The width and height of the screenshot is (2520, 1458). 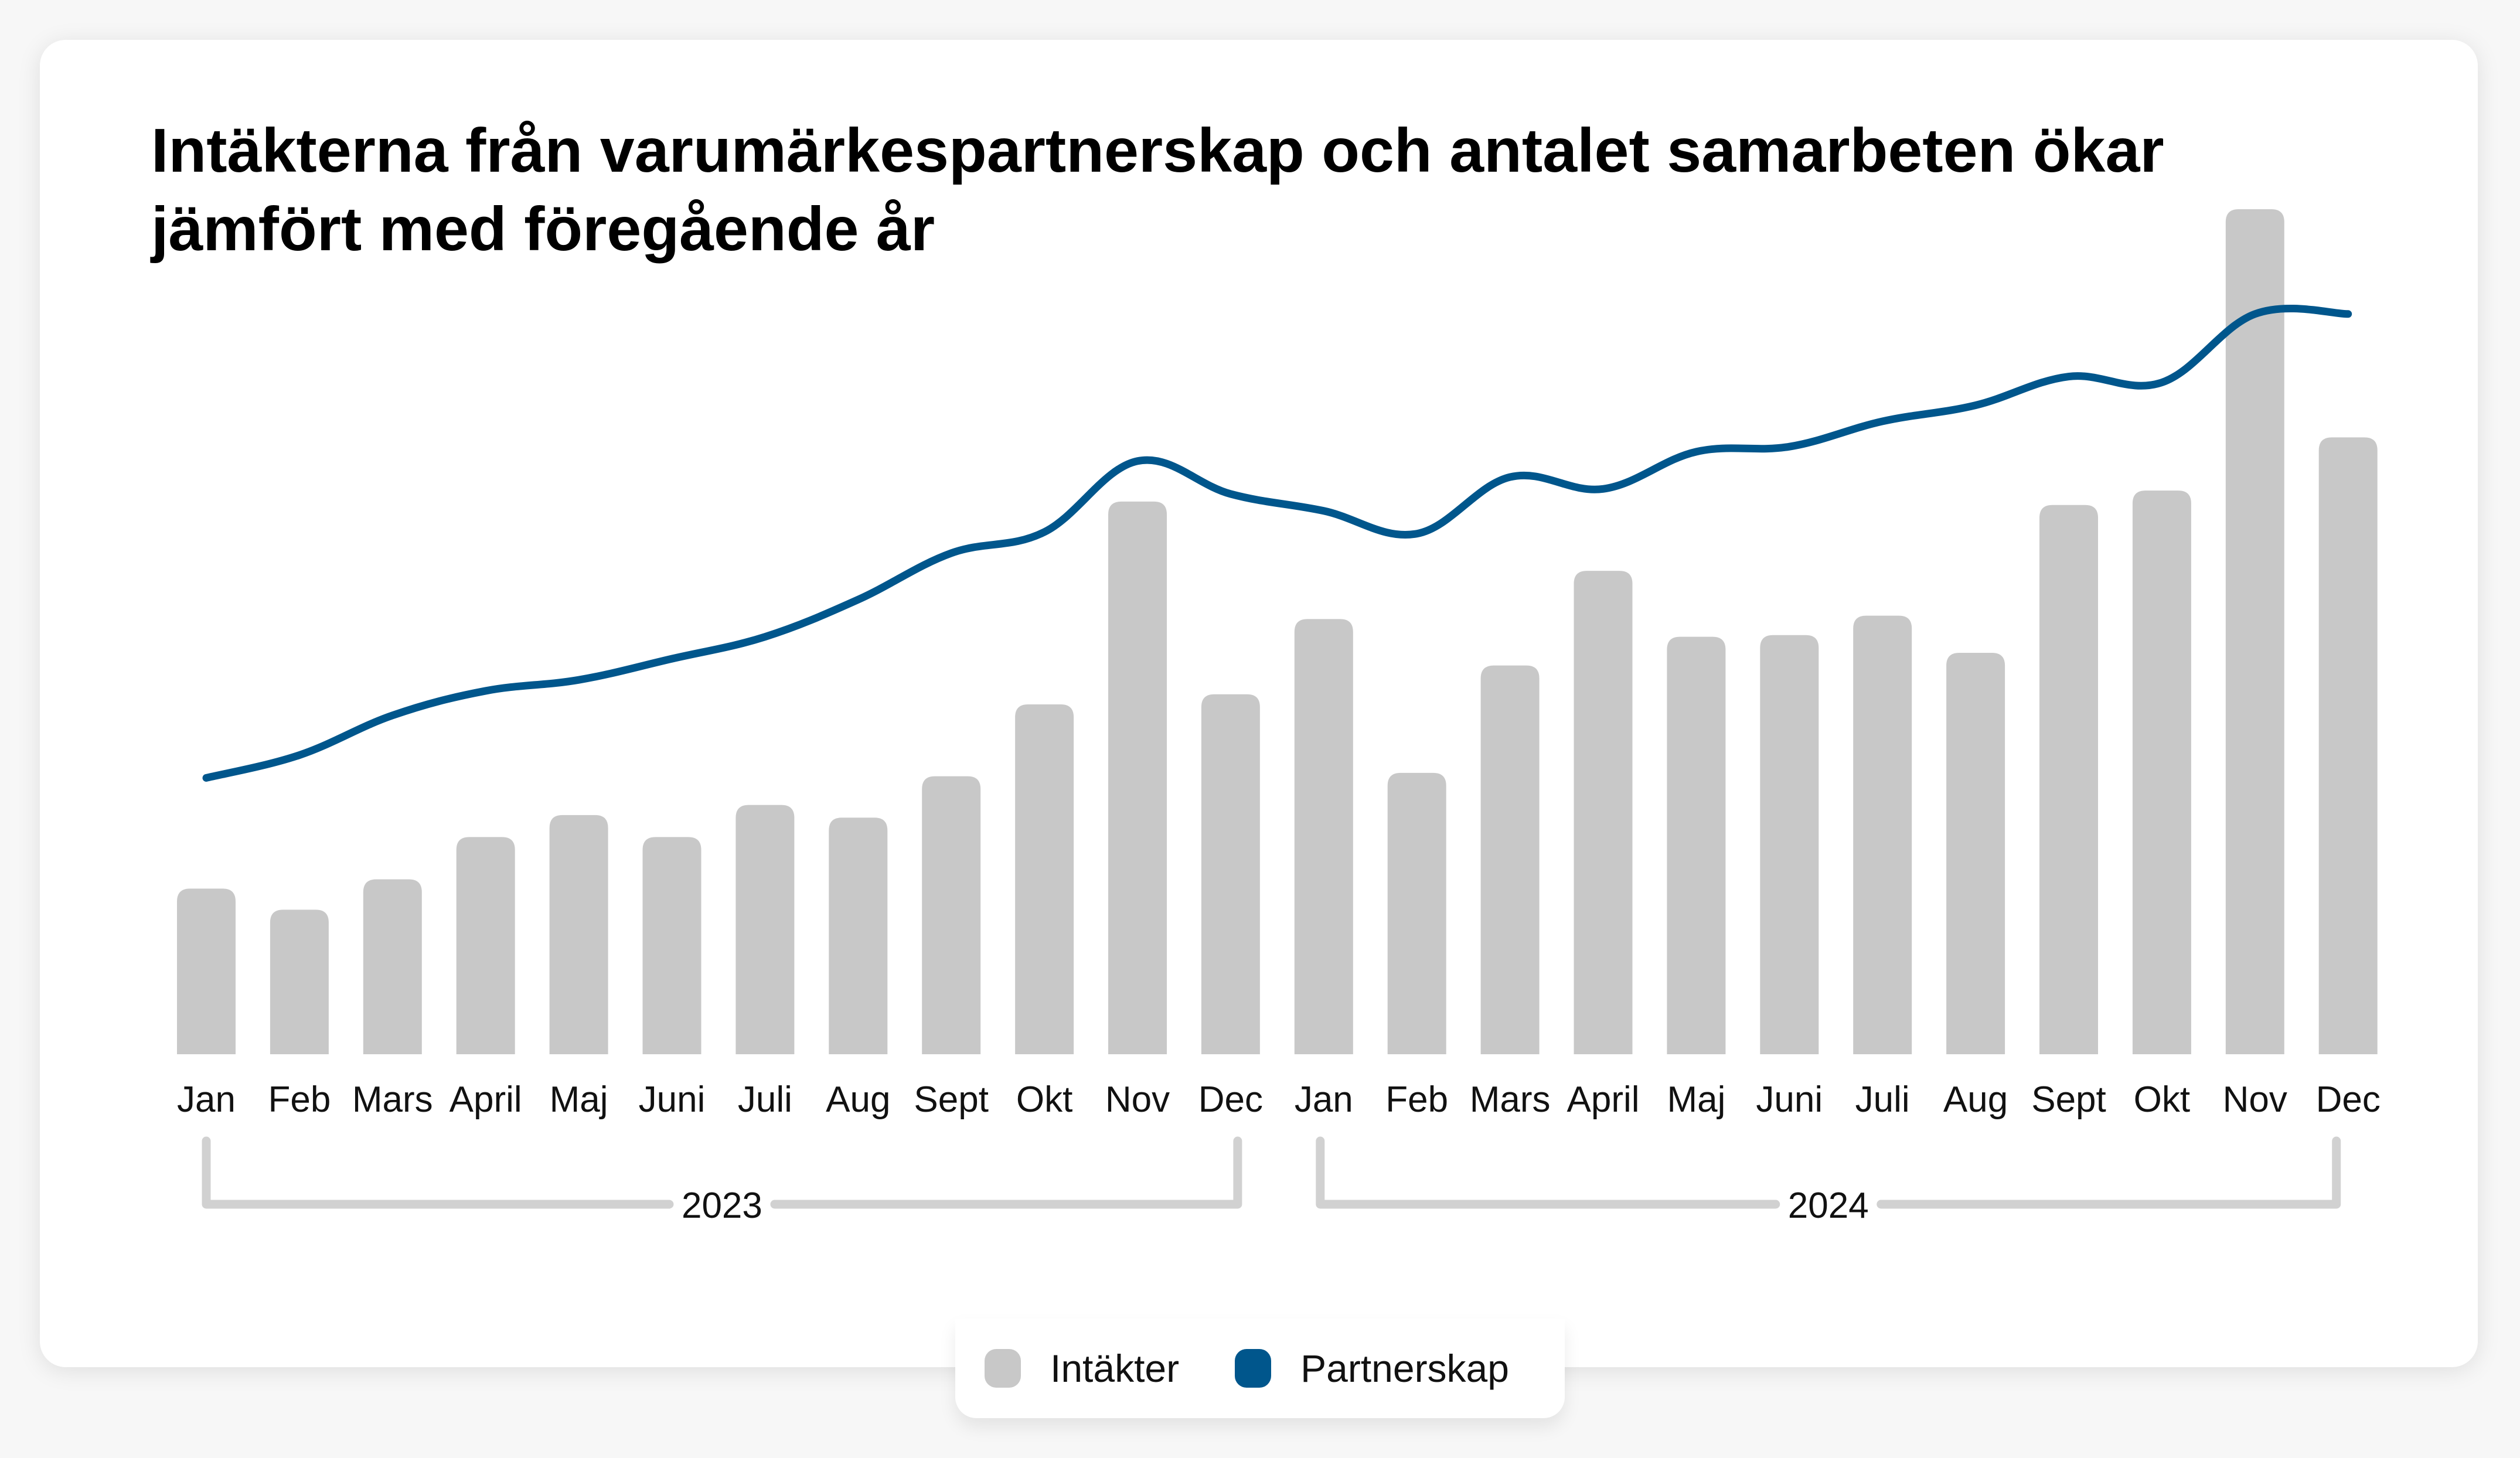 I want to click on bar-2024-april, so click(x=1603, y=812).